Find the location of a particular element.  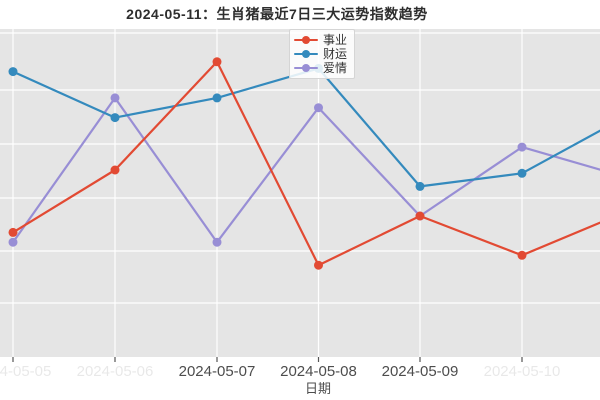

legend-item-career: 事业 is located at coordinates (320, 40).